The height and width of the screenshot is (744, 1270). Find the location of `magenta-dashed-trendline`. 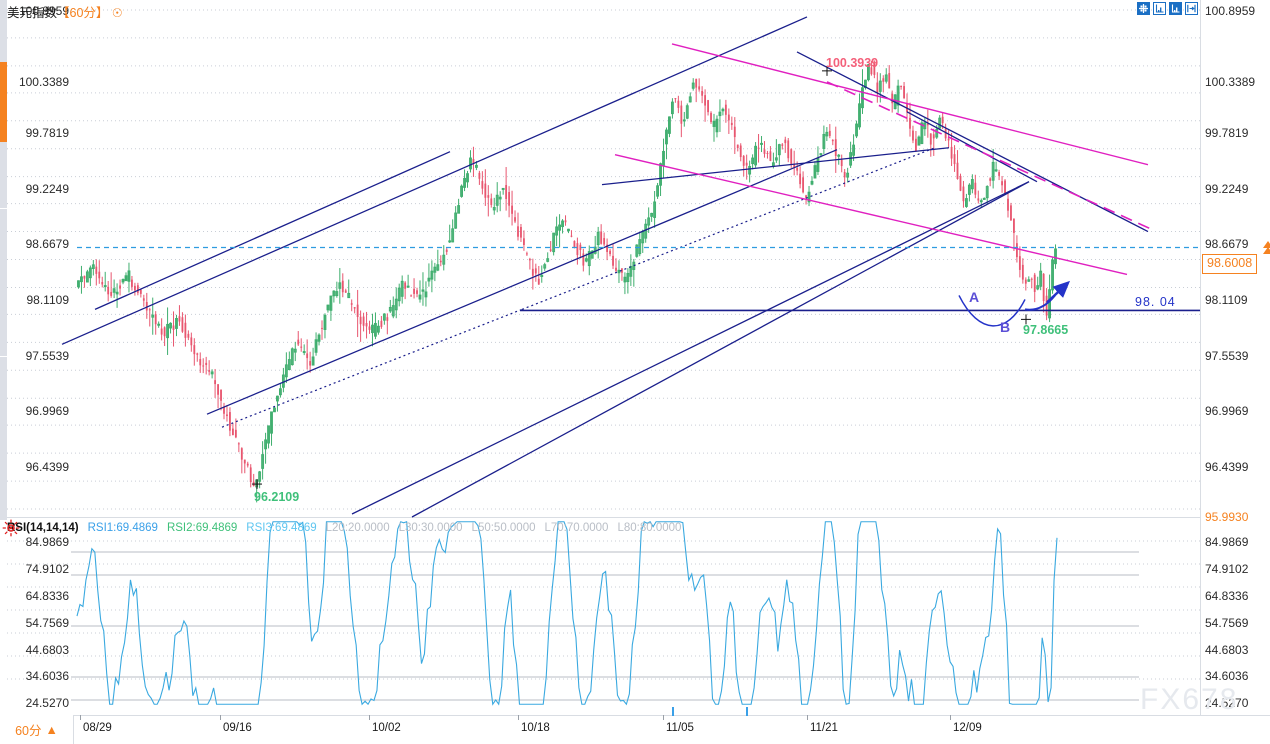

magenta-dashed-trendline is located at coordinates (988, 155).